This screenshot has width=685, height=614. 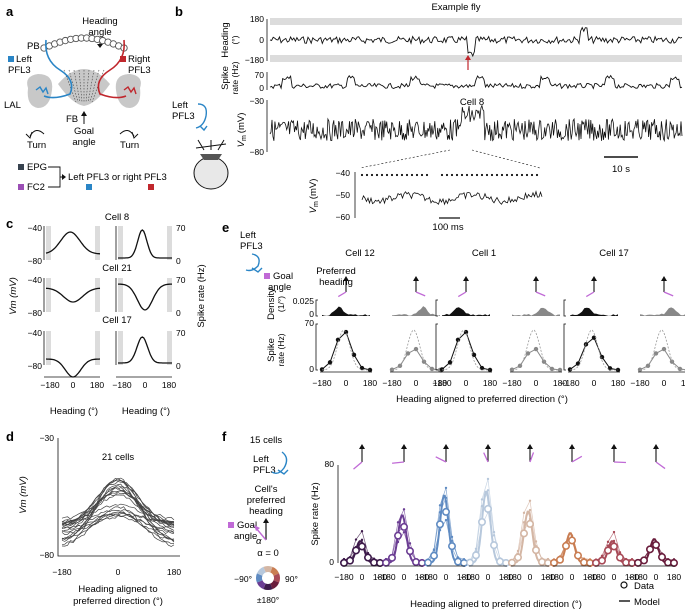 What do you see at coordinates (535, 350) in the screenshot?
I see `e-model-curve` at bounding box center [535, 350].